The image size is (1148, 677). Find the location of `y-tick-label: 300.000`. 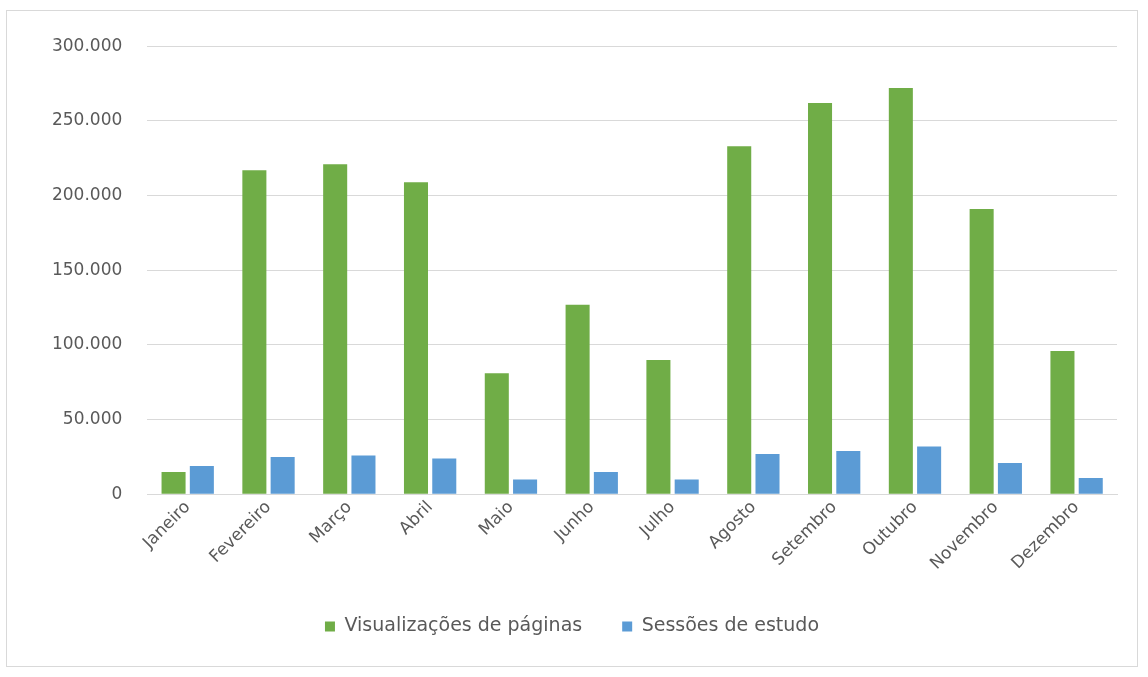

y-tick-label: 300.000 is located at coordinates (87, 44).